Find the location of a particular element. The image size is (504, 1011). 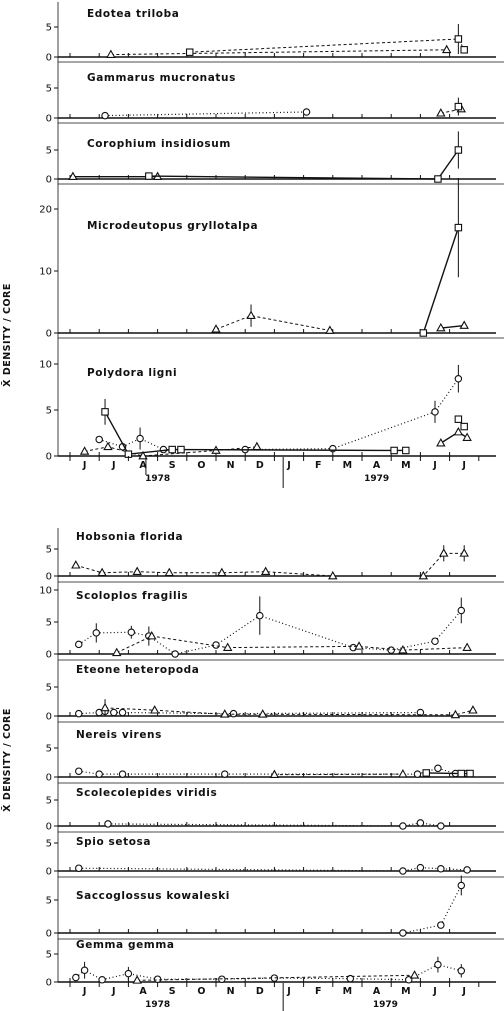

species-label: Scolecolepides viridis is located at coordinates (146, 793).